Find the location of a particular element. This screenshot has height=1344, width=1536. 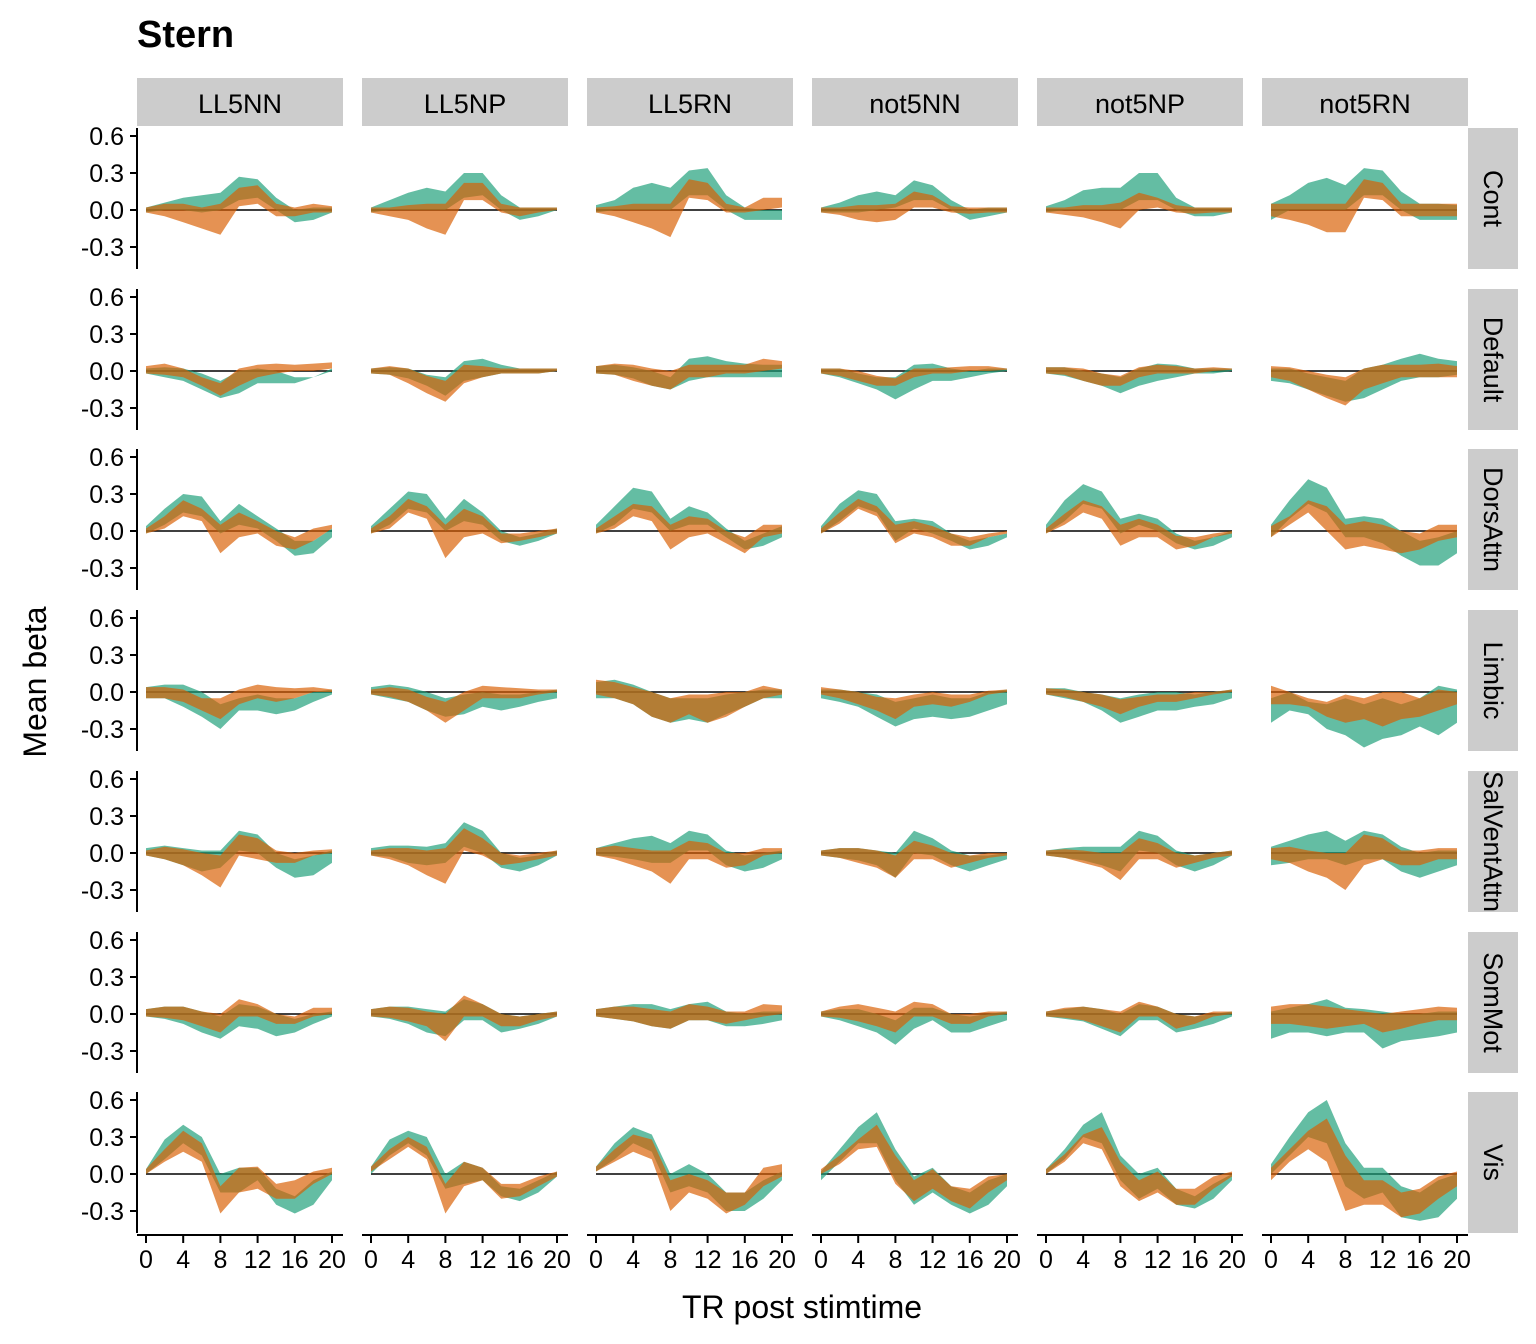

panel-DorsAttn-not5RN is located at coordinates (1364, 522).